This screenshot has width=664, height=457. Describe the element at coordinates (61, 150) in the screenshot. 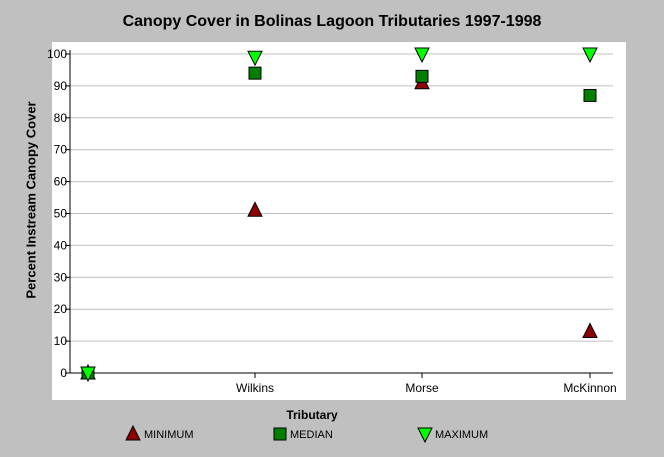

I see `y-tick-label: 70` at that location.